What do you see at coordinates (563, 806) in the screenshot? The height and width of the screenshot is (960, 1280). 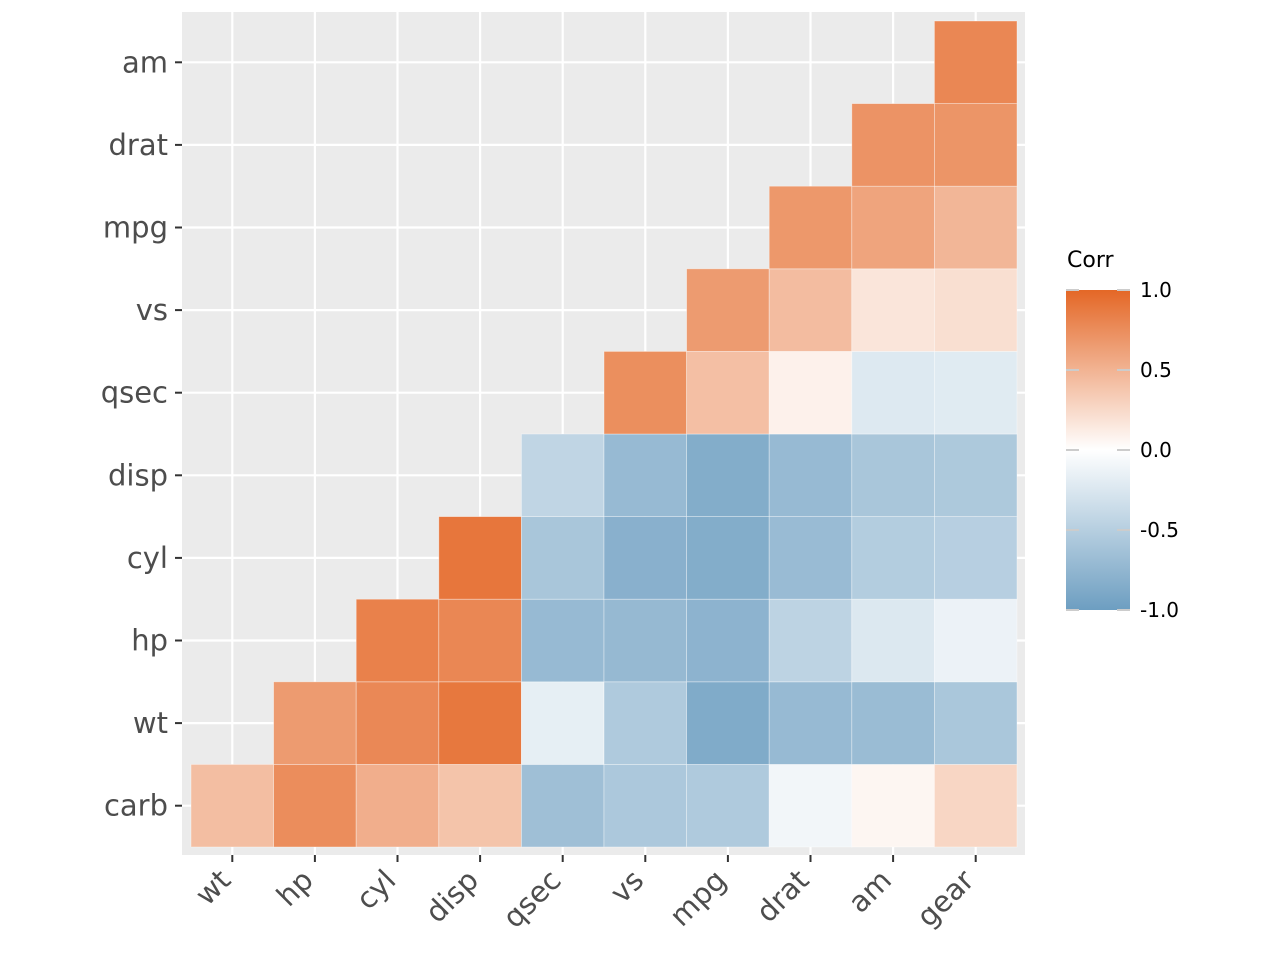 I see `heatmap-cell-qsec-carb` at bounding box center [563, 806].